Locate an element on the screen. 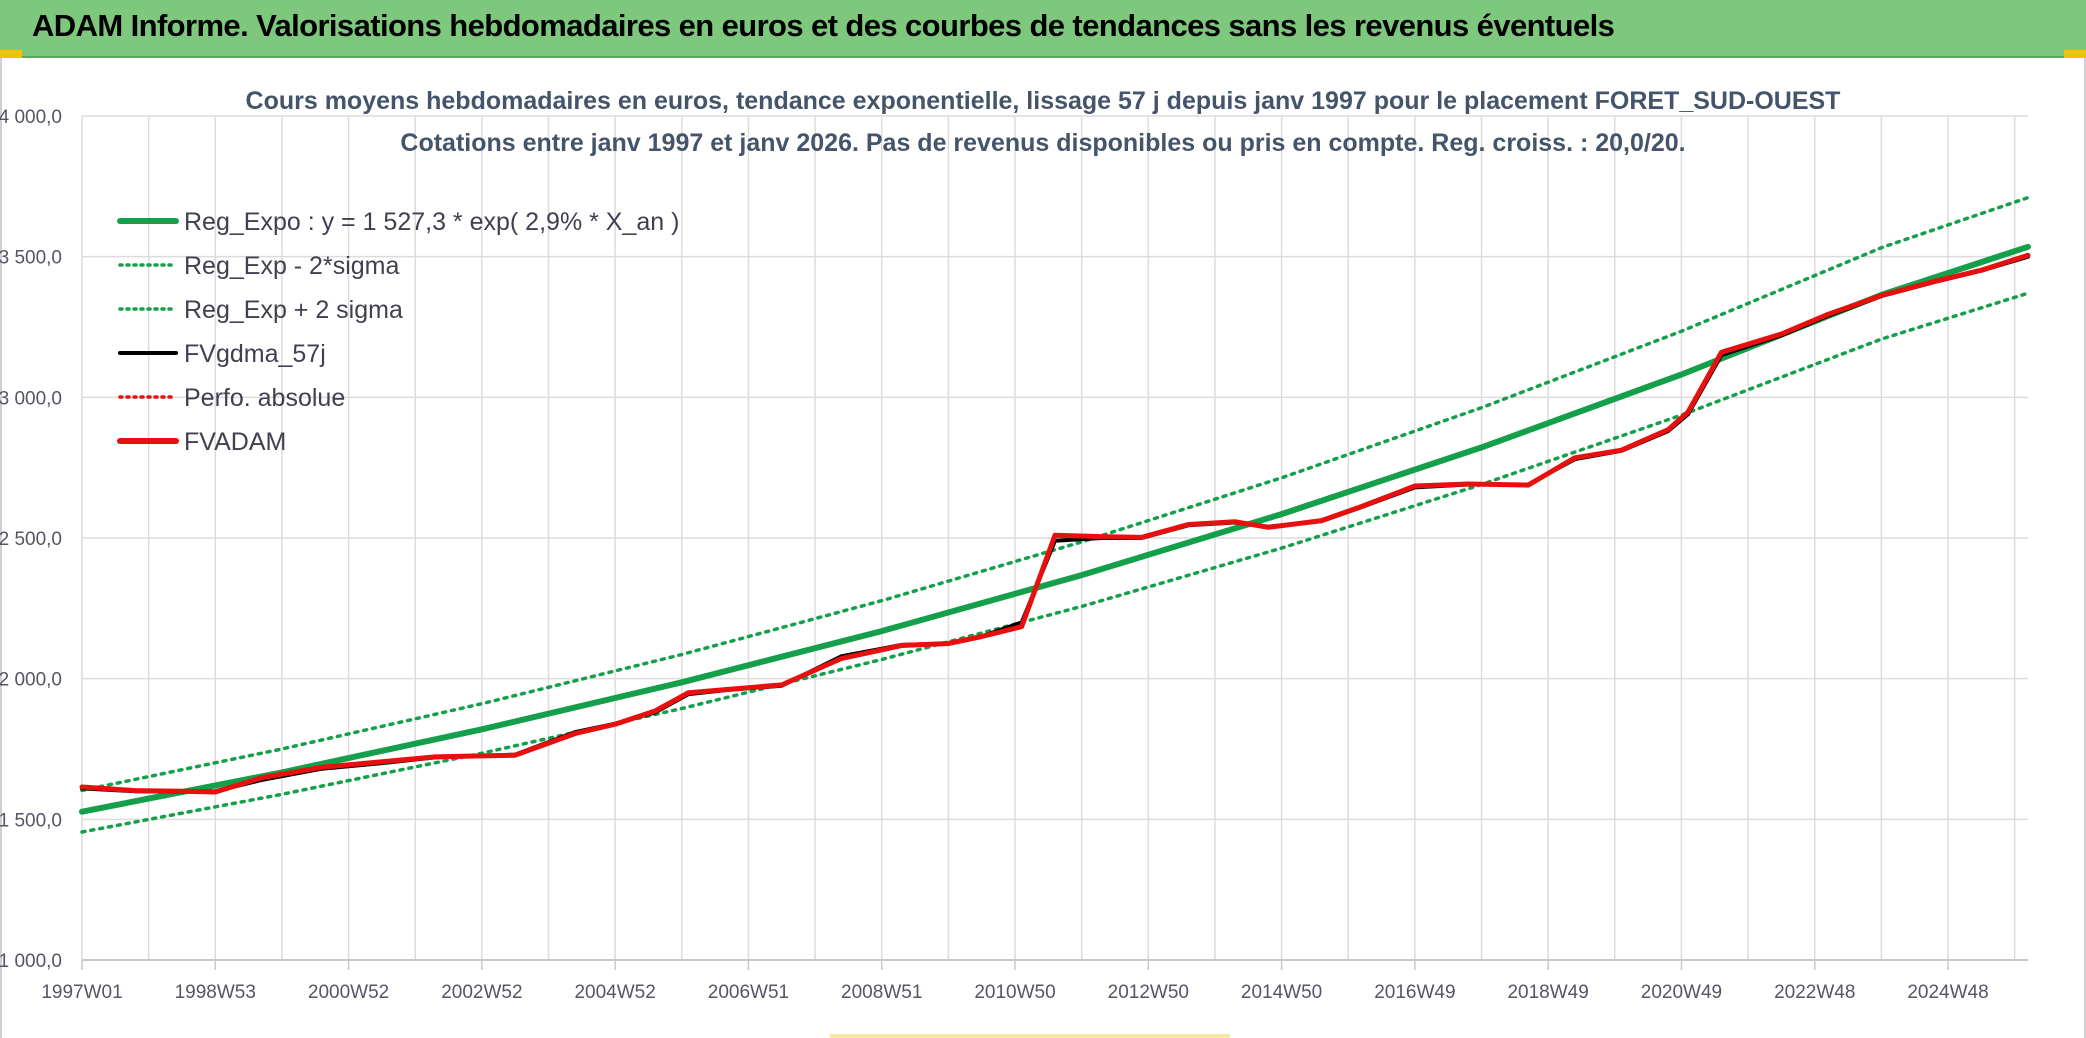  x-tick-label: 2002W52 is located at coordinates (481, 992).